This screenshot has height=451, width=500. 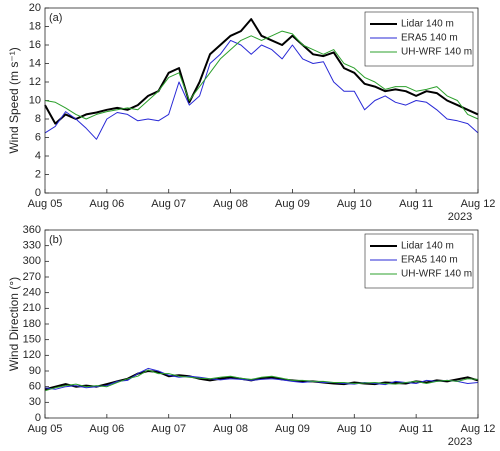 What do you see at coordinates (32, 230) in the screenshot?
I see `y-tick-label: 360` at bounding box center [32, 230].